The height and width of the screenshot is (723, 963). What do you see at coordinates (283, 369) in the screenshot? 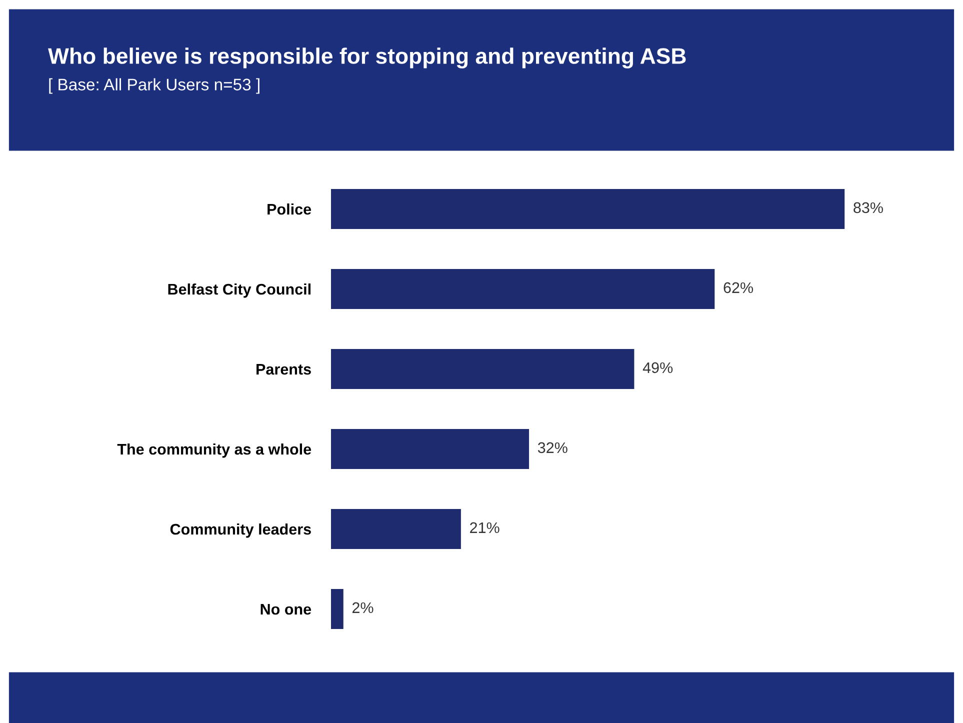
I see `y-tick-label: Parents` at bounding box center [283, 369].